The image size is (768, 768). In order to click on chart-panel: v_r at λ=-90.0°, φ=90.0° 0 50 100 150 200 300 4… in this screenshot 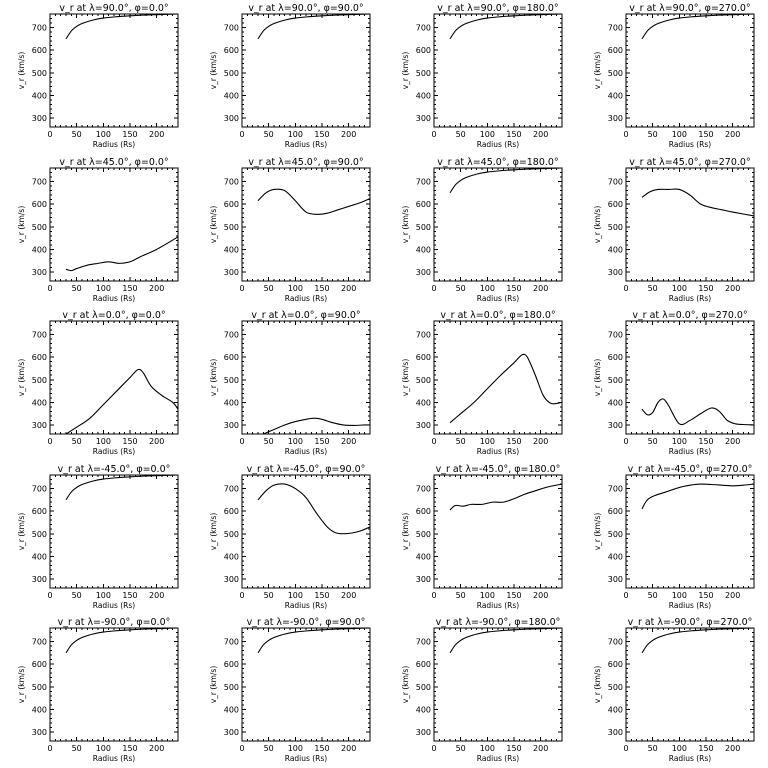, I will do `click(290, 690)`.